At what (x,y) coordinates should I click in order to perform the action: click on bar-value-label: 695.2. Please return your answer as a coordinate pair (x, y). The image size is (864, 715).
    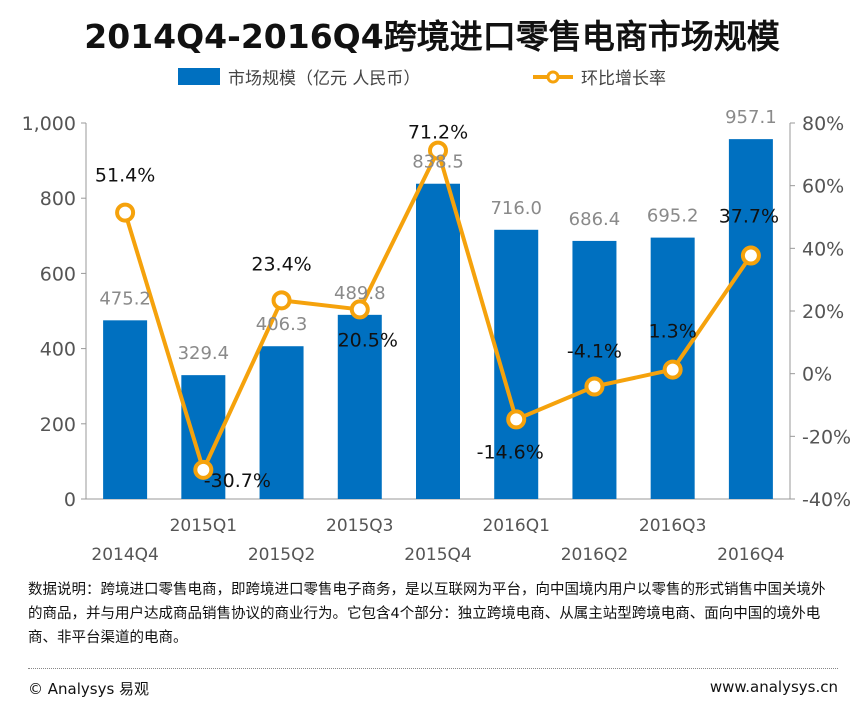
    Looking at the image, I should click on (673, 216).